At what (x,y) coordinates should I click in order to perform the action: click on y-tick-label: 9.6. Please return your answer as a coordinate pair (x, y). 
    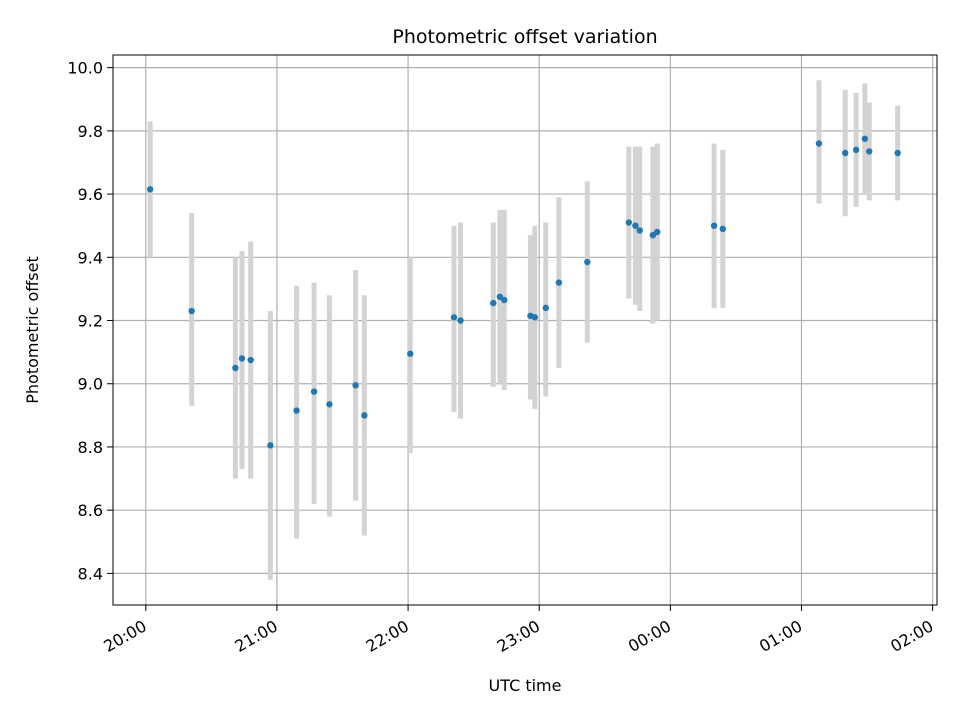
    Looking at the image, I should click on (90, 194).